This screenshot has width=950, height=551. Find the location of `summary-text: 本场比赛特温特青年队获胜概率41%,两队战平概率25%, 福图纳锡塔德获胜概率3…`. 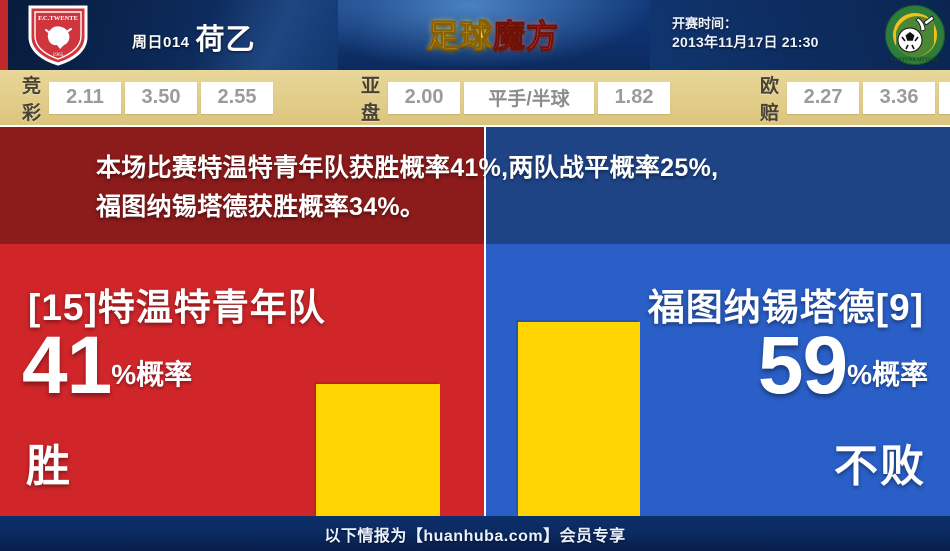

summary-text: 本场比赛特温特青年队获胜概率41%,两队战平概率25%, 福图纳锡塔德获胜概率3… is located at coordinates (491, 188).